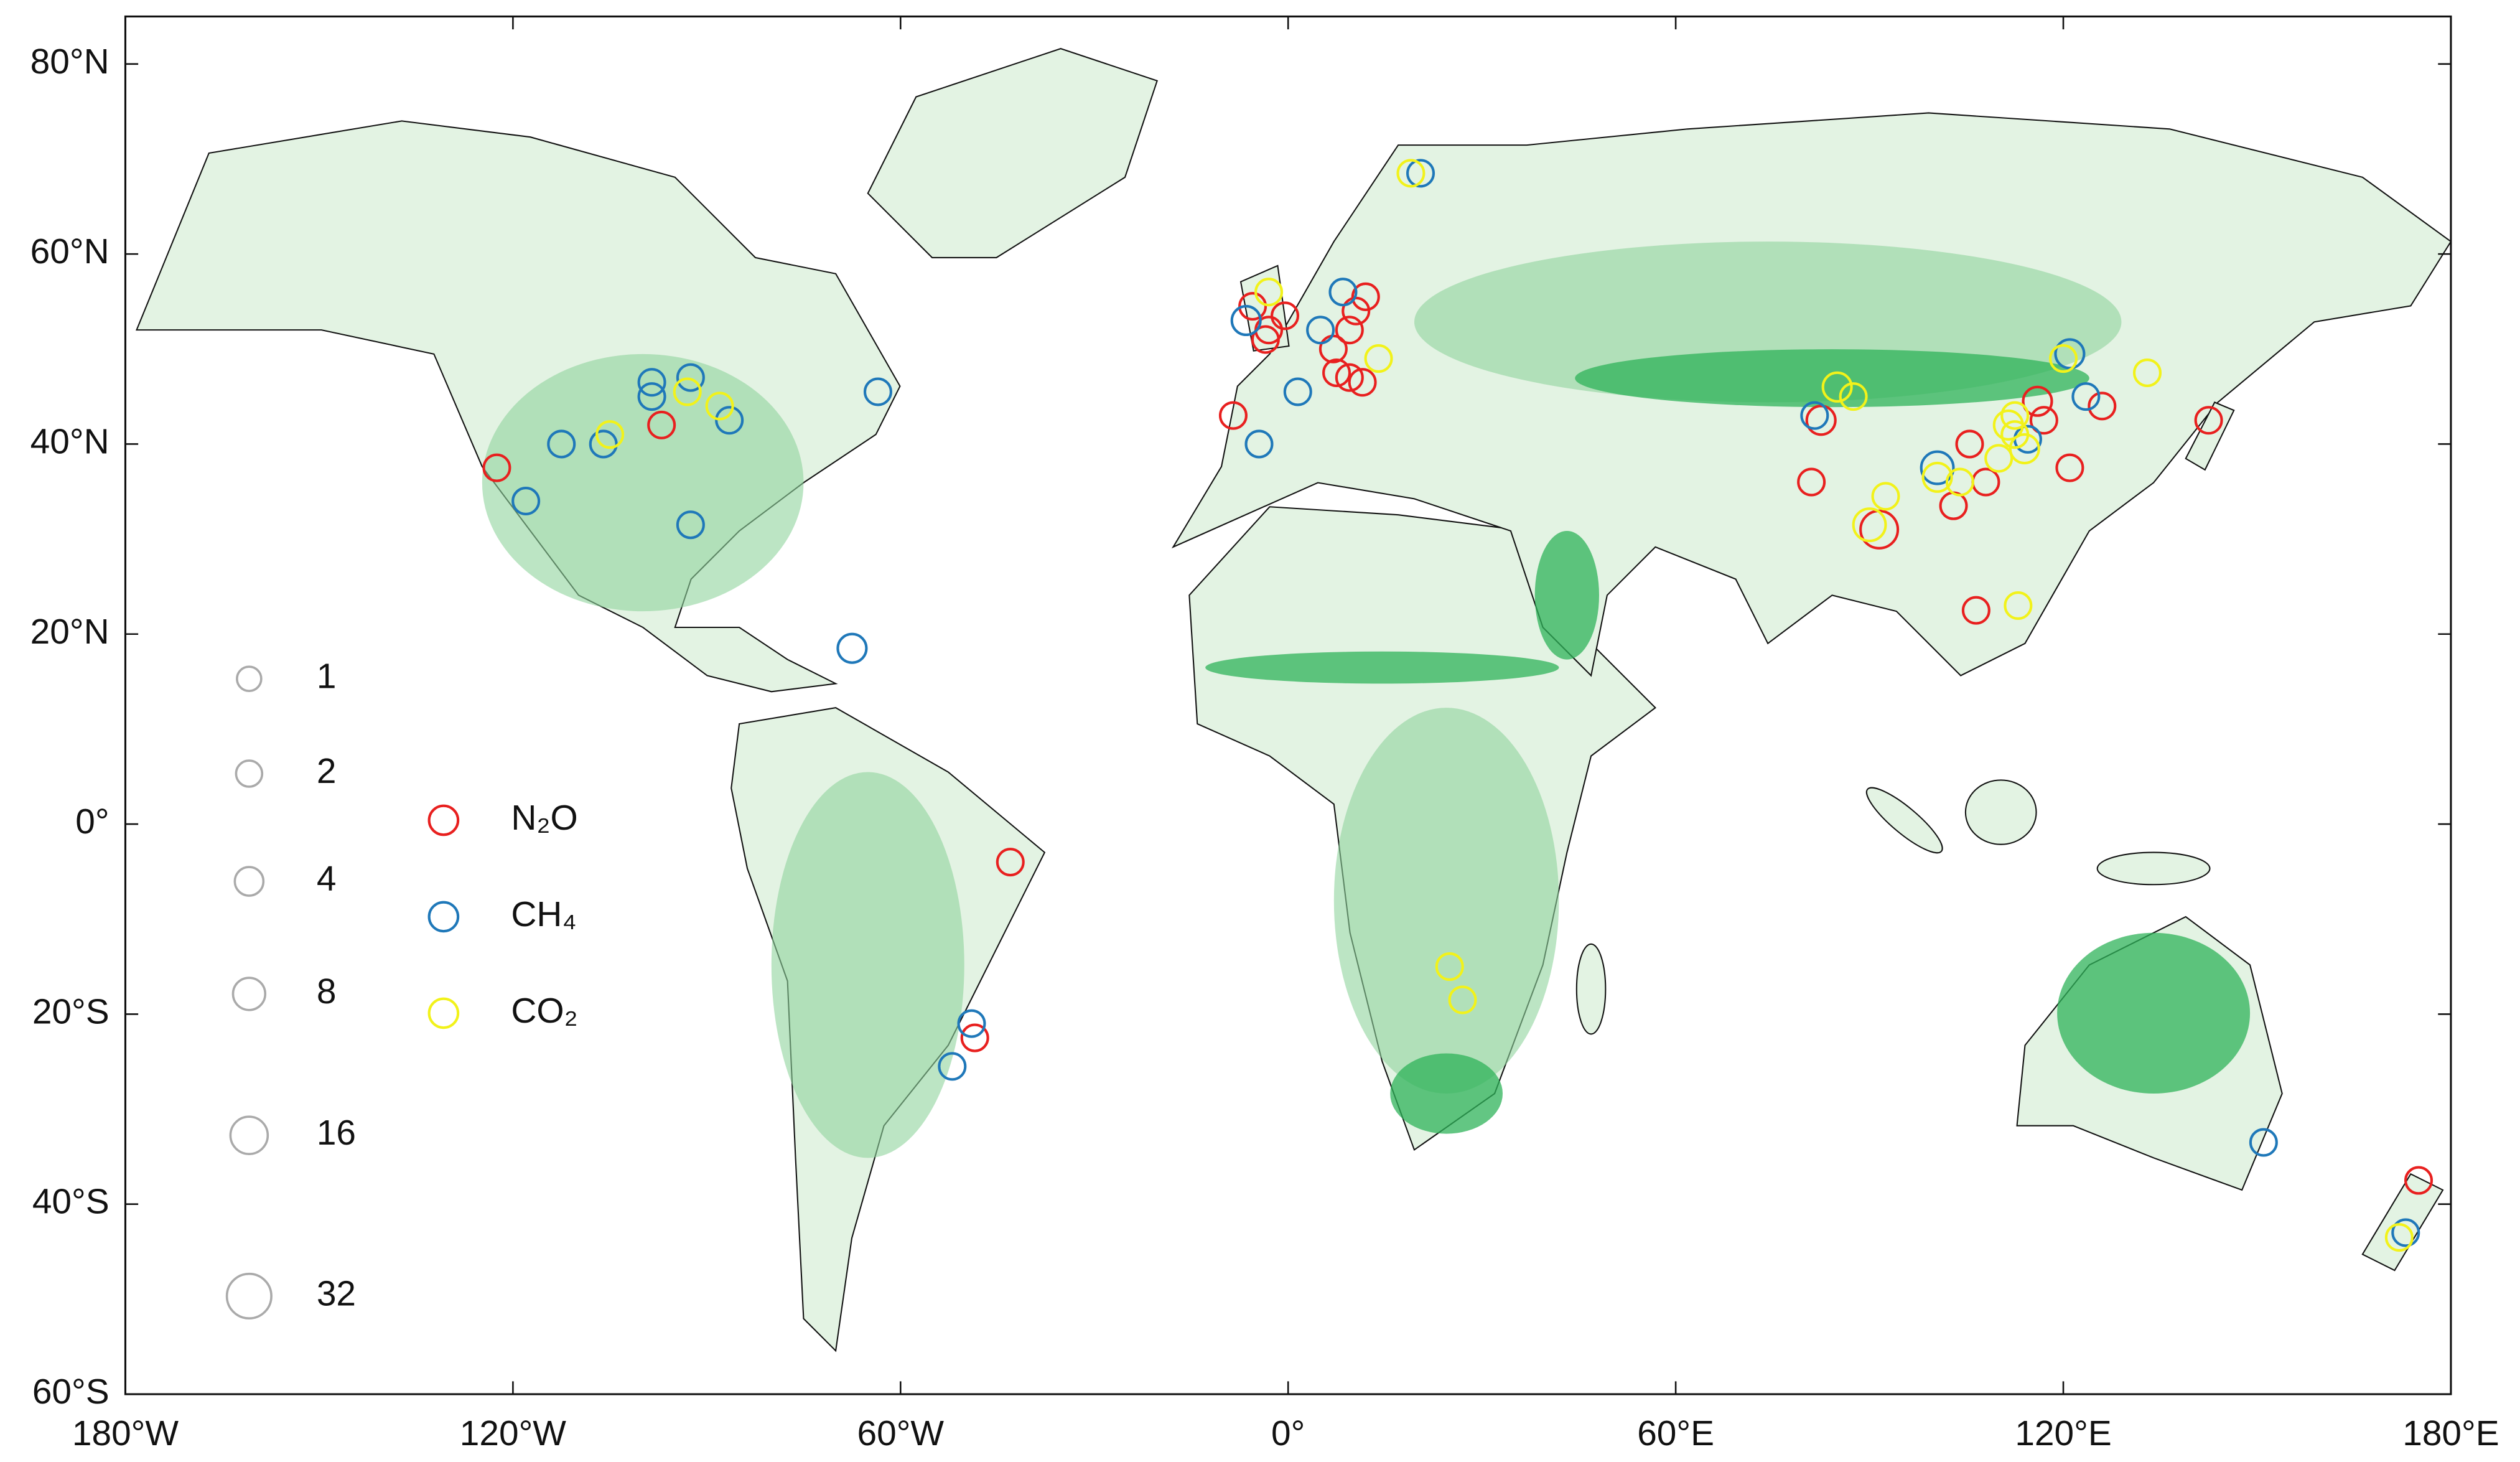 This screenshot has height=1462, width=2520. What do you see at coordinates (544, 1011) in the screenshot?
I see `legend-label: CO₂` at bounding box center [544, 1011].